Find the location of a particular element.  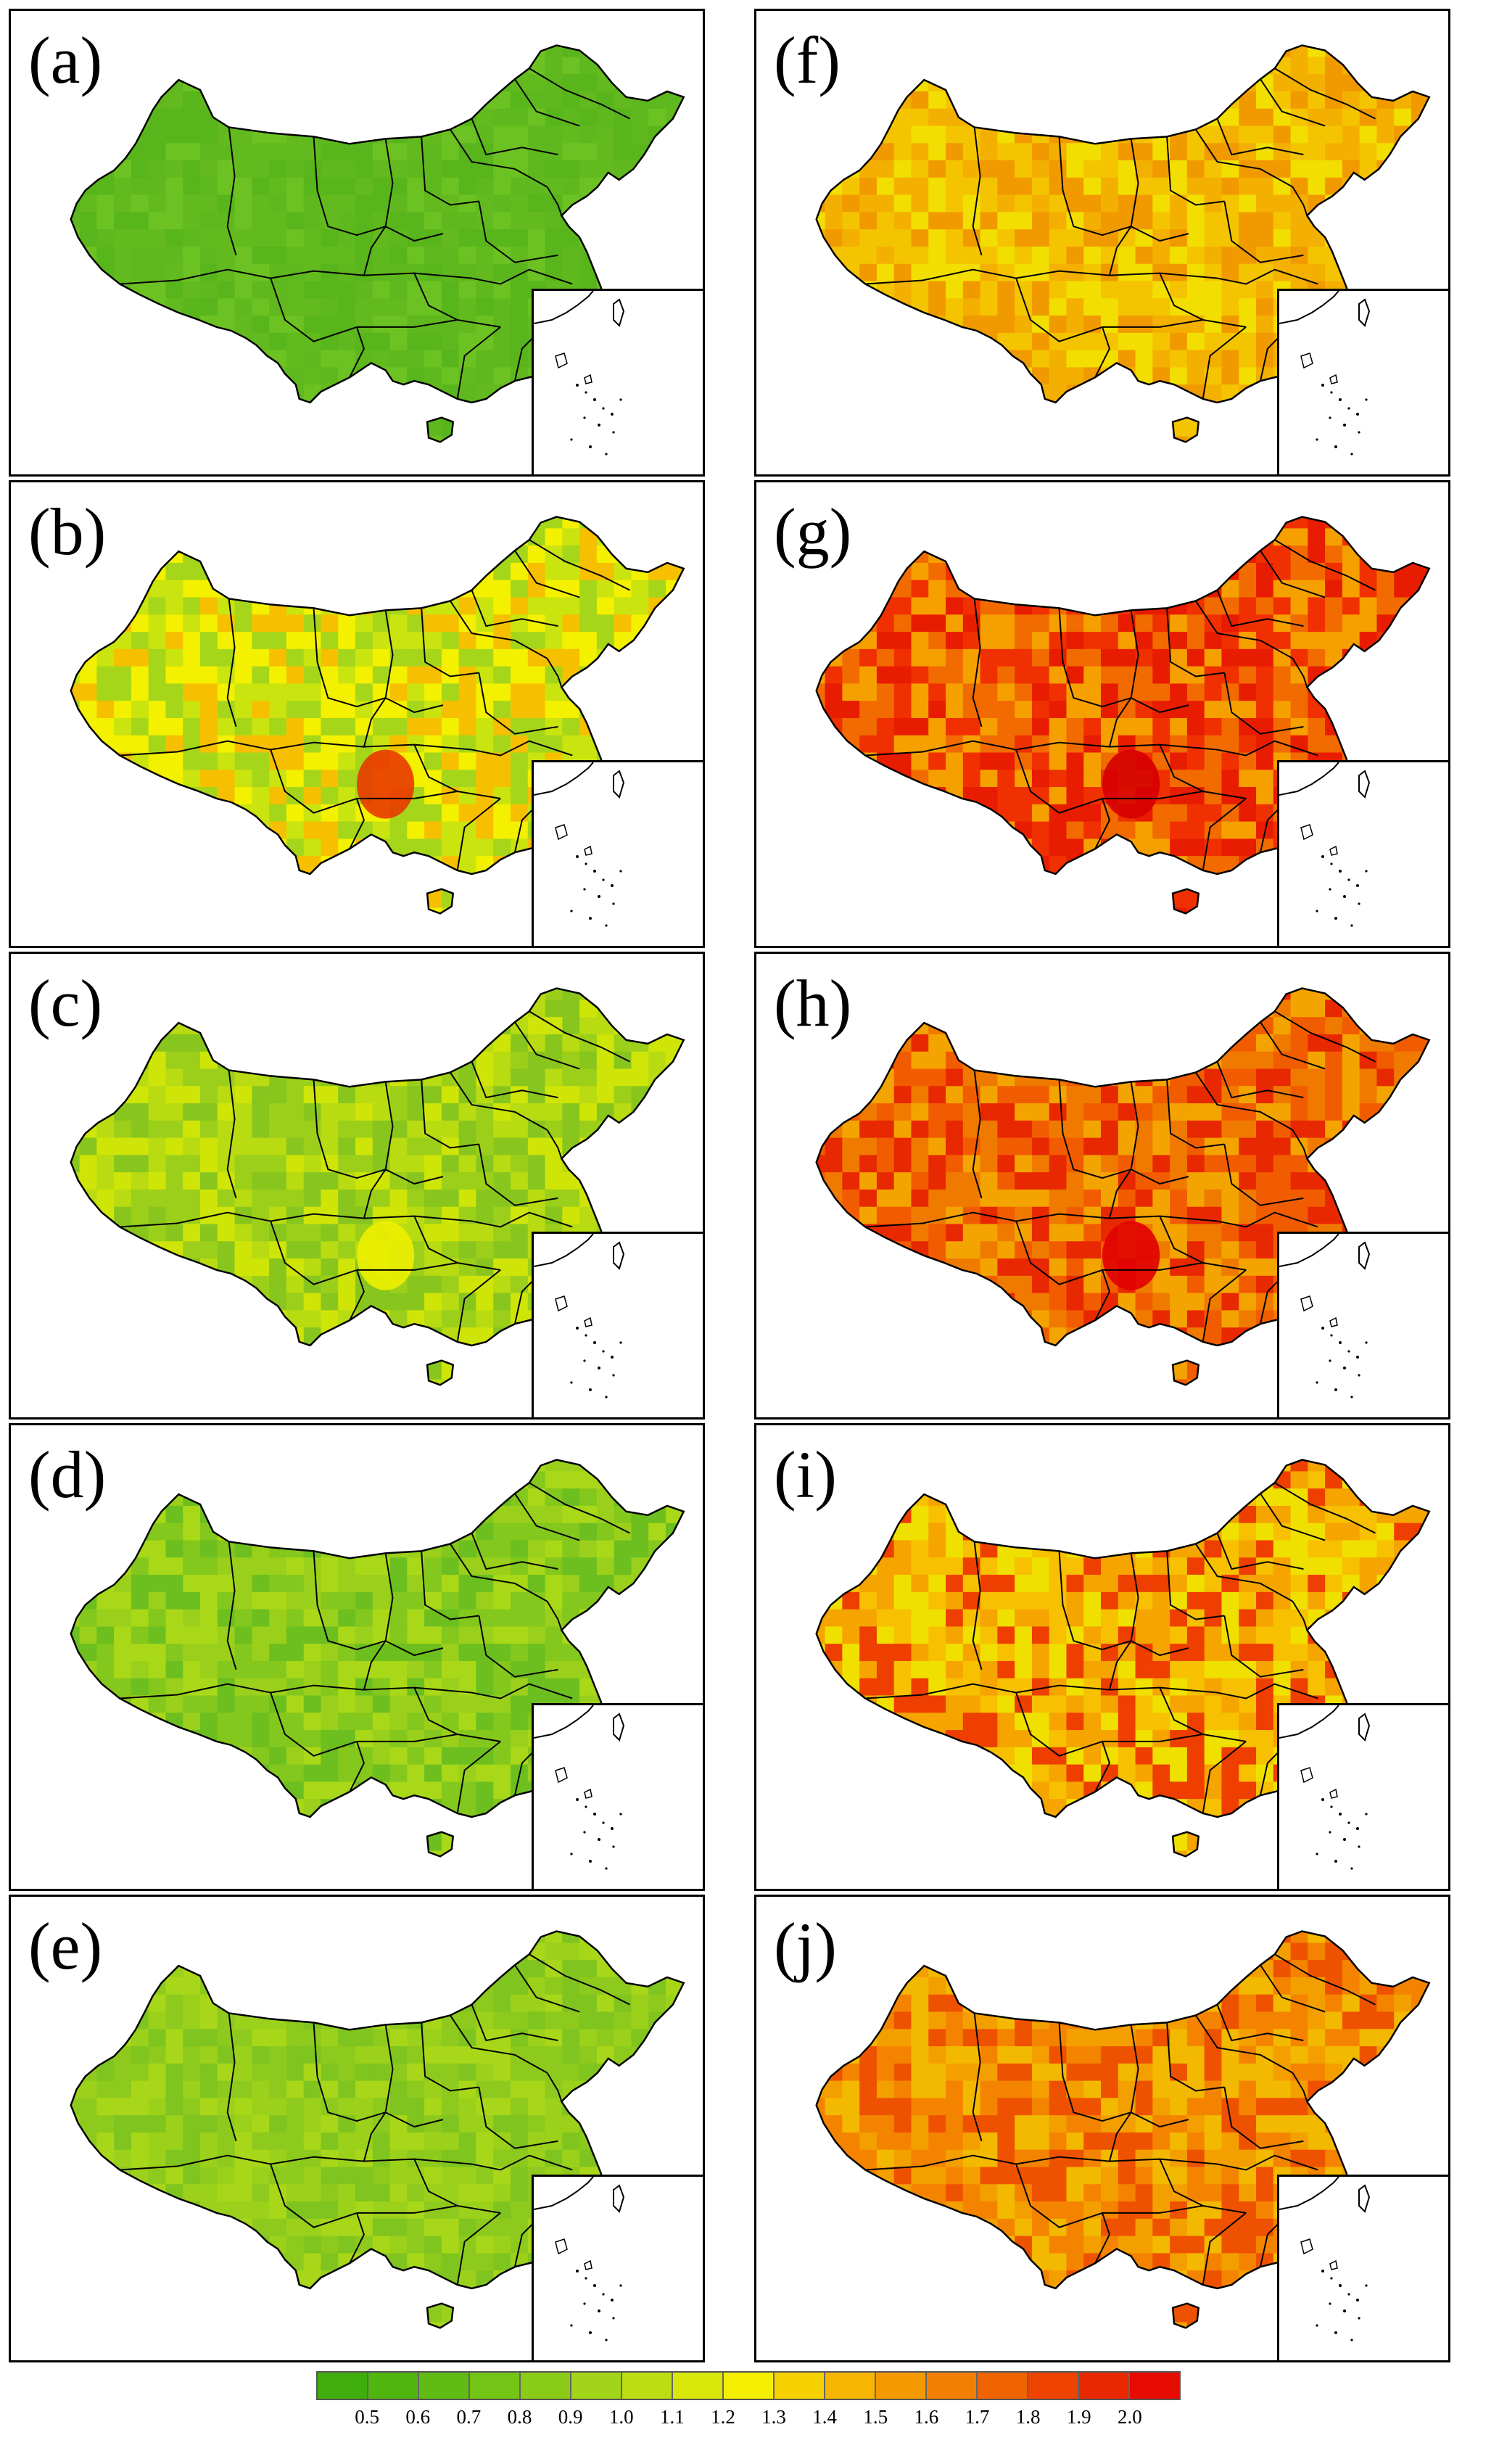

panel-label: (g) is located at coordinates (813, 532).